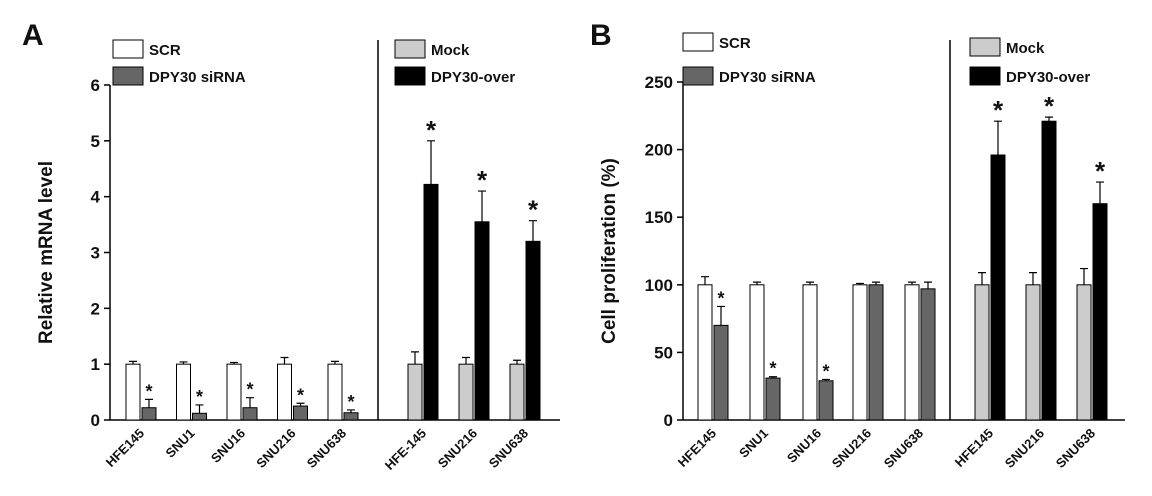 The width and height of the screenshot is (1152, 496). What do you see at coordinates (95, 141) in the screenshot?
I see `y-tick-label: 5` at bounding box center [95, 141].